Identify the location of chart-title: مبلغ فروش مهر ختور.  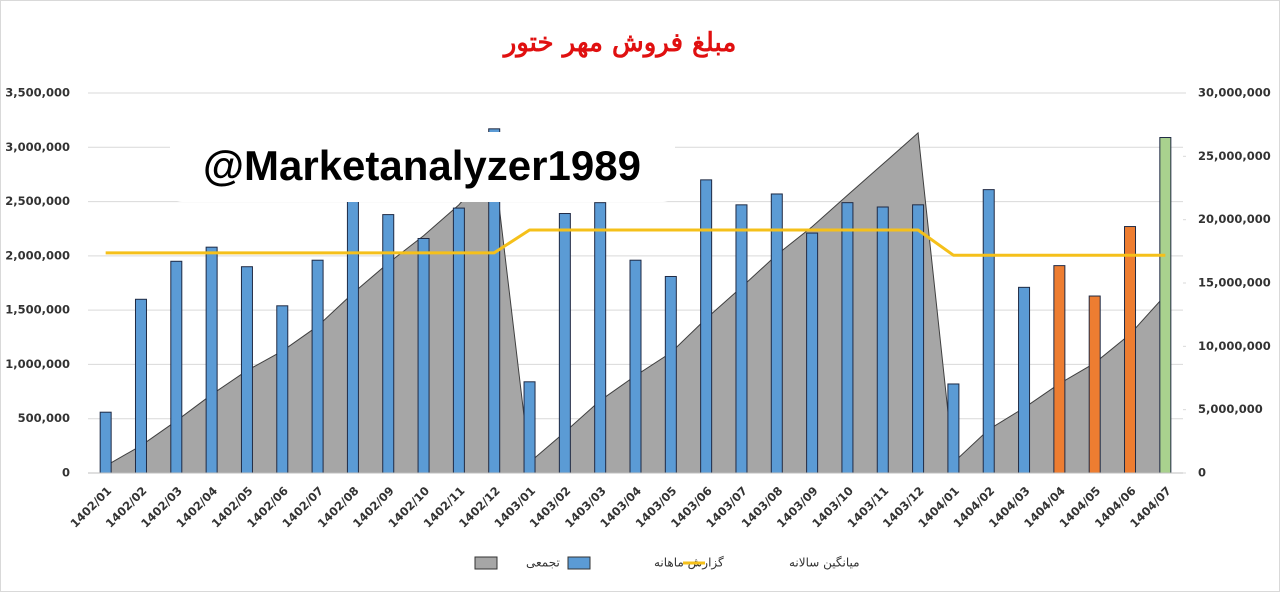
(619, 43).